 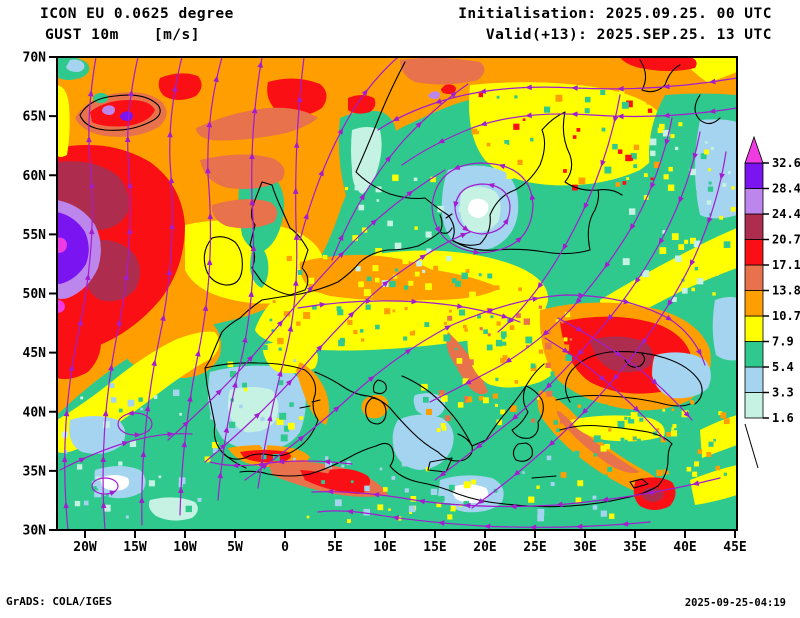 I want to click on color-legend: 32.6 28.4 24.4 20.7 17.1 13.8 10.7 7.9 5.4 3.3 1.6, so click(x=772, y=280).